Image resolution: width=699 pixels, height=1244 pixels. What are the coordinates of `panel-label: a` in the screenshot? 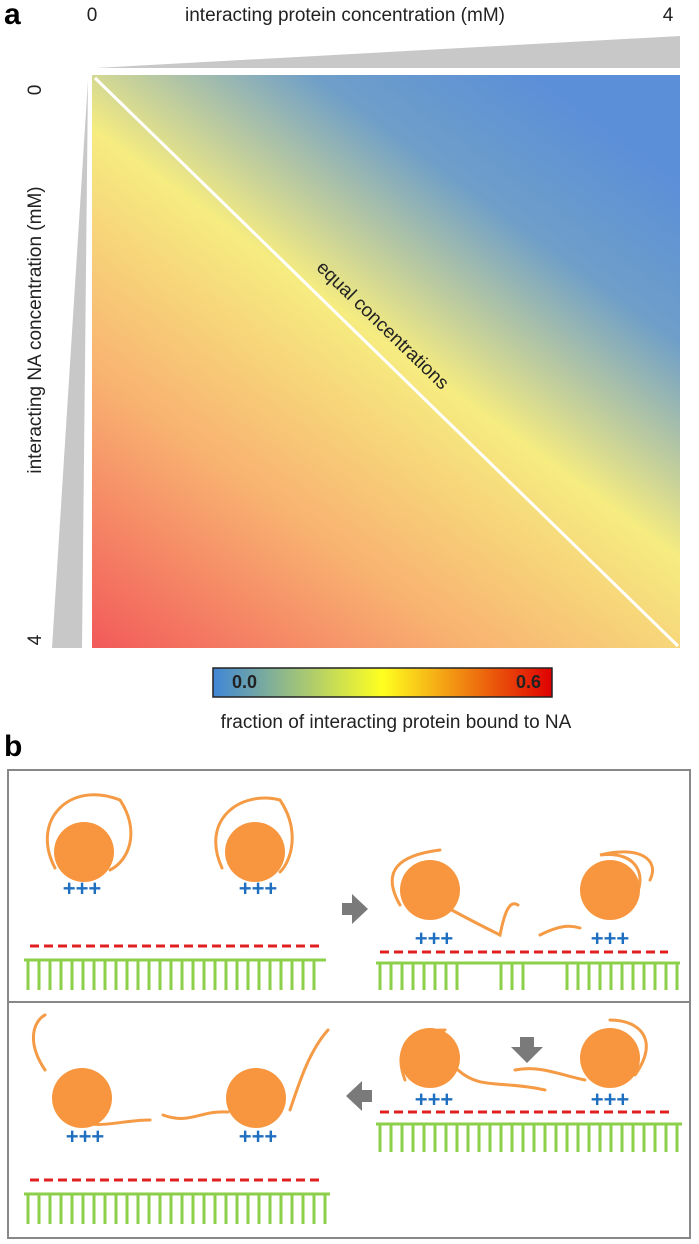 It's located at (12, 15).